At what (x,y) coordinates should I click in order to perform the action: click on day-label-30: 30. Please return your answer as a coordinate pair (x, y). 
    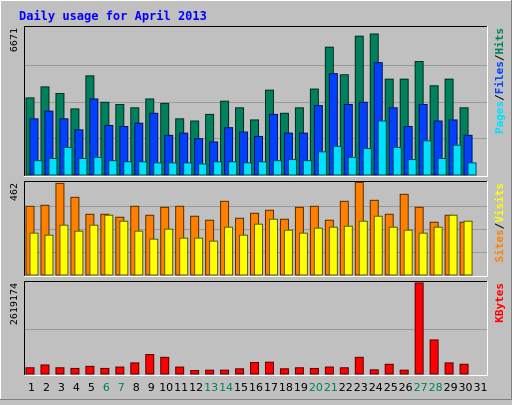
    Looking at the image, I should click on (466, 387).